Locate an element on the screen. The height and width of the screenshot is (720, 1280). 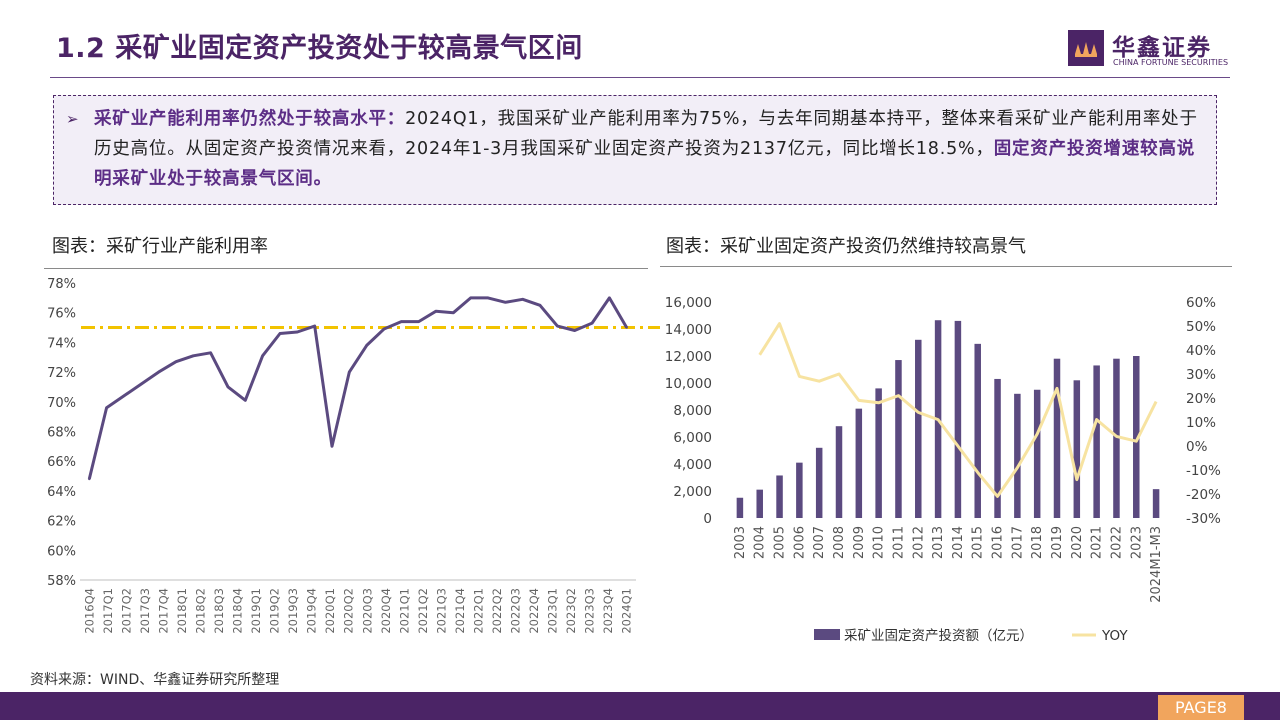
y-tick-label: 74% is located at coordinates (61, 343).